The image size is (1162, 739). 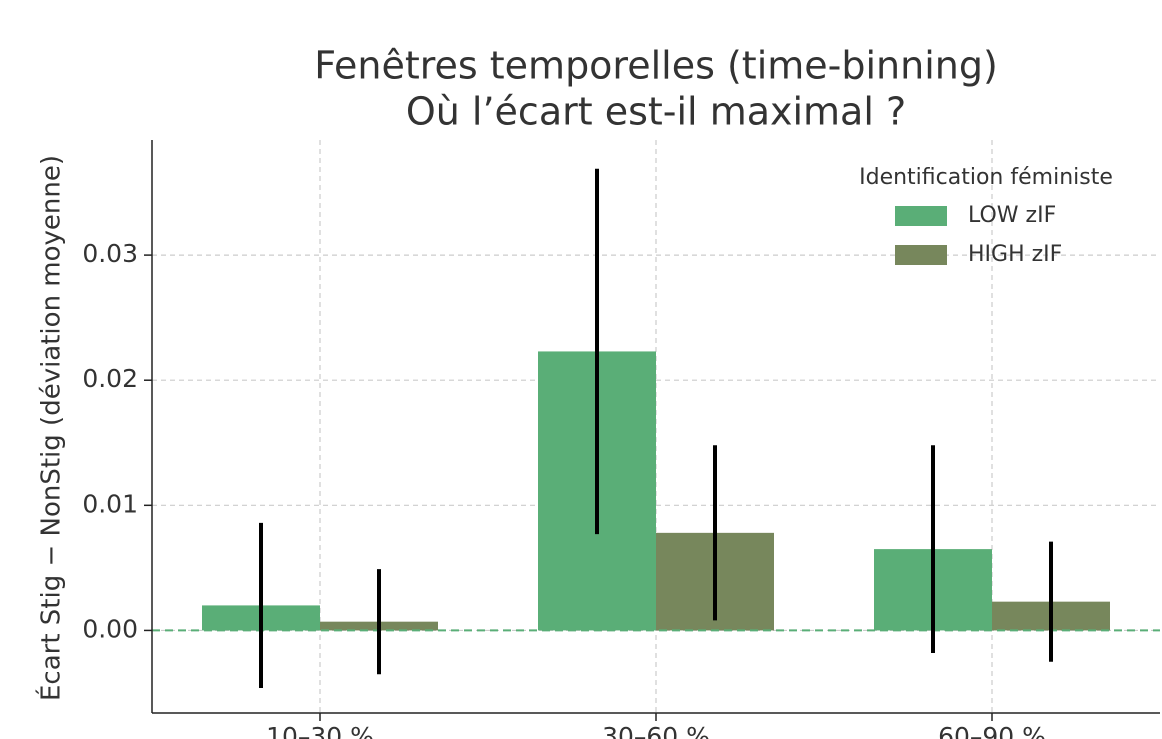 I want to click on y-tick-label: 0.01, so click(x=110, y=503).